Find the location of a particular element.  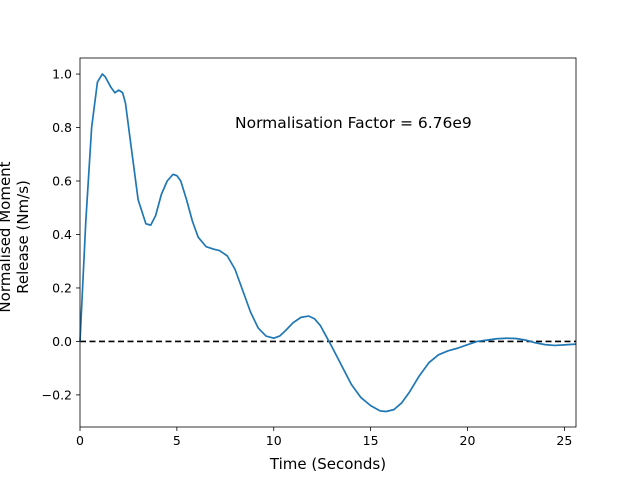

y-tick-label: 0.8 is located at coordinates (62, 127).